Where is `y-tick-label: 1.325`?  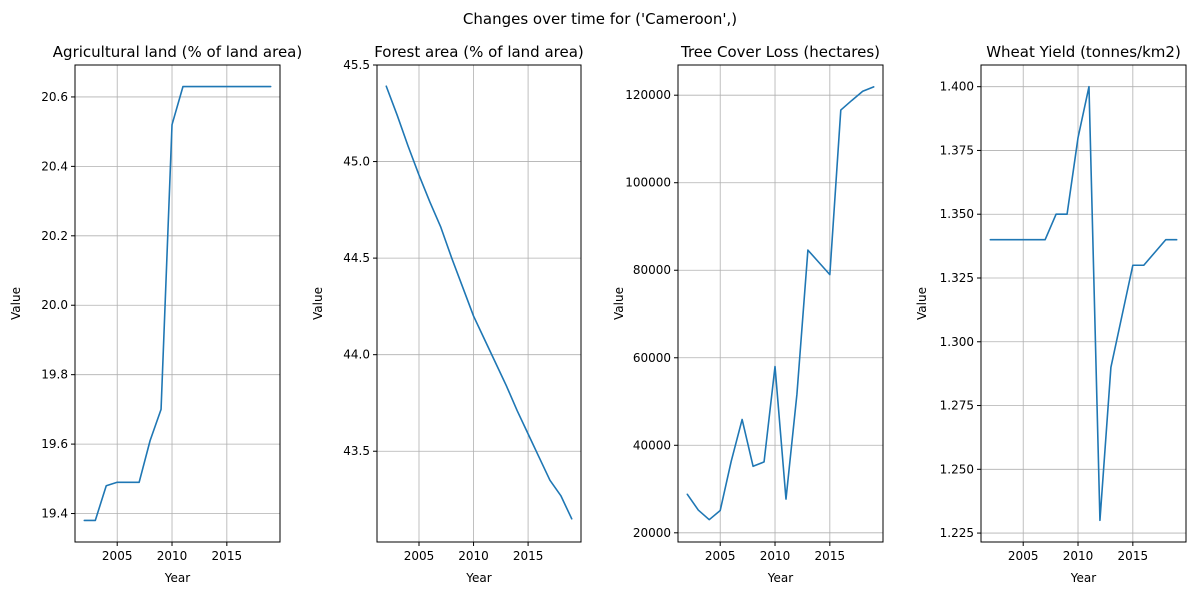 y-tick-label: 1.325 is located at coordinates (957, 278).